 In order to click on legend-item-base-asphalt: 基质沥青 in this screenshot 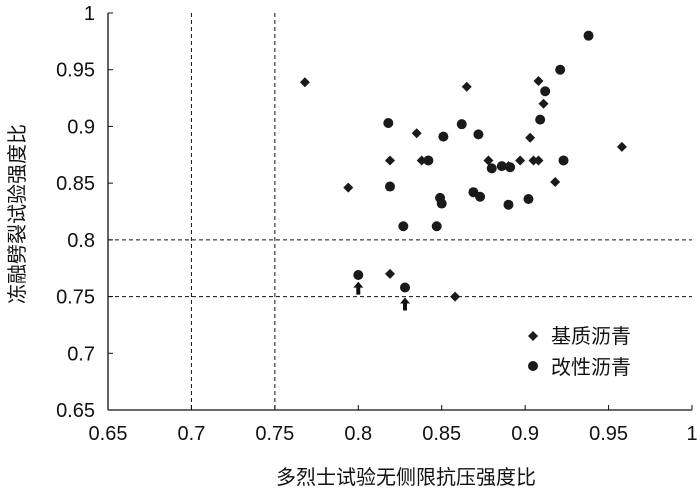, I will do `click(579, 336)`.